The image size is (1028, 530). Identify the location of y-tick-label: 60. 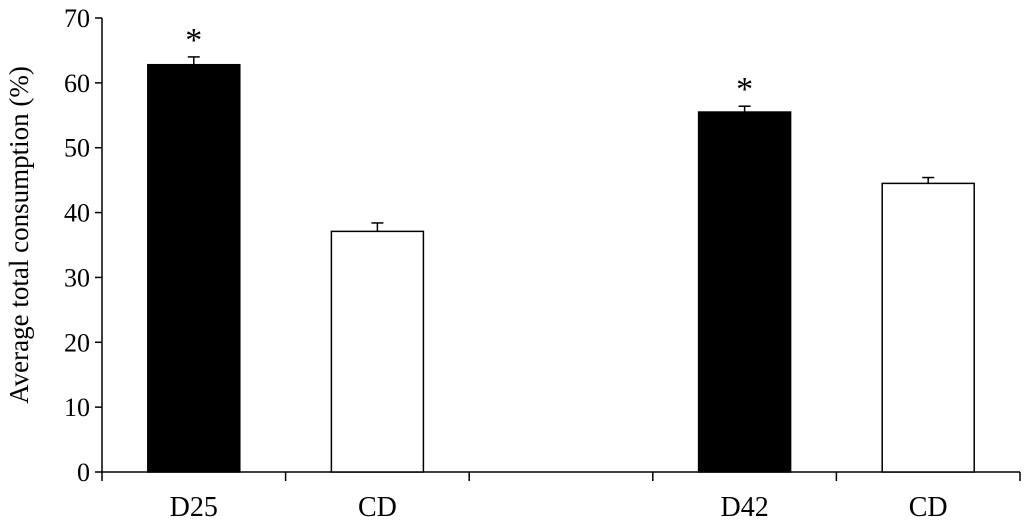
(77, 83).